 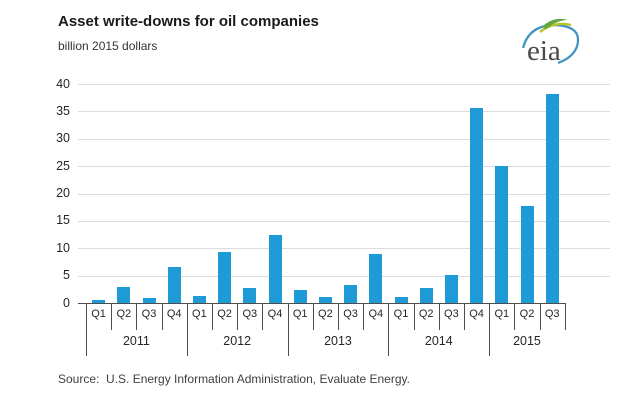 I want to click on y-axis-tick-label: 0, so click(x=66, y=302).